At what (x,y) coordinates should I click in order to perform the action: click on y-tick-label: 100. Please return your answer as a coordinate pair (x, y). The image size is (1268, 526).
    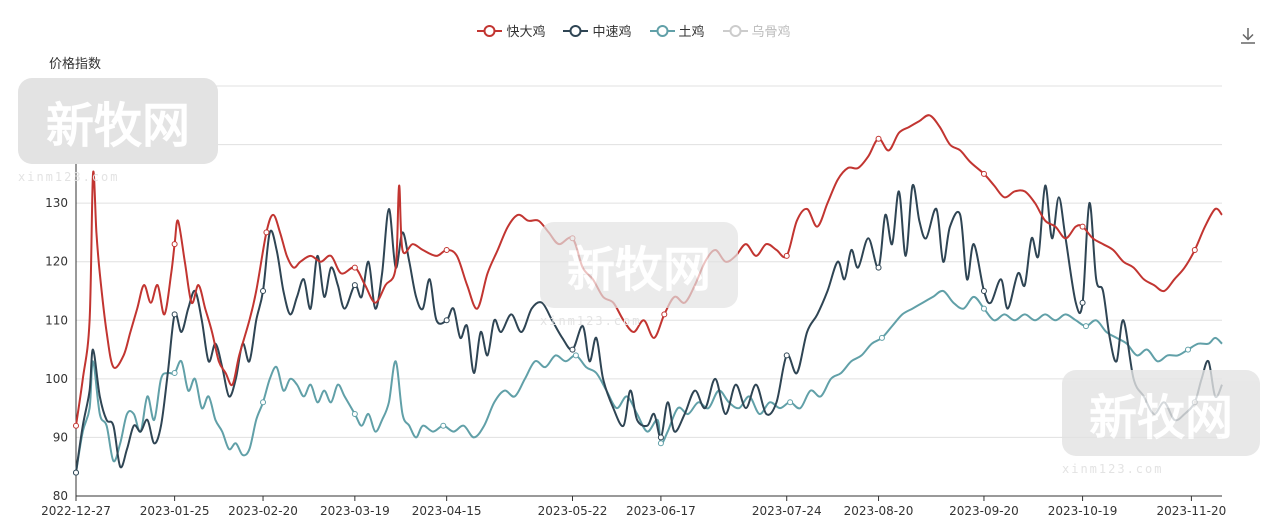
    Looking at the image, I should click on (56, 379).